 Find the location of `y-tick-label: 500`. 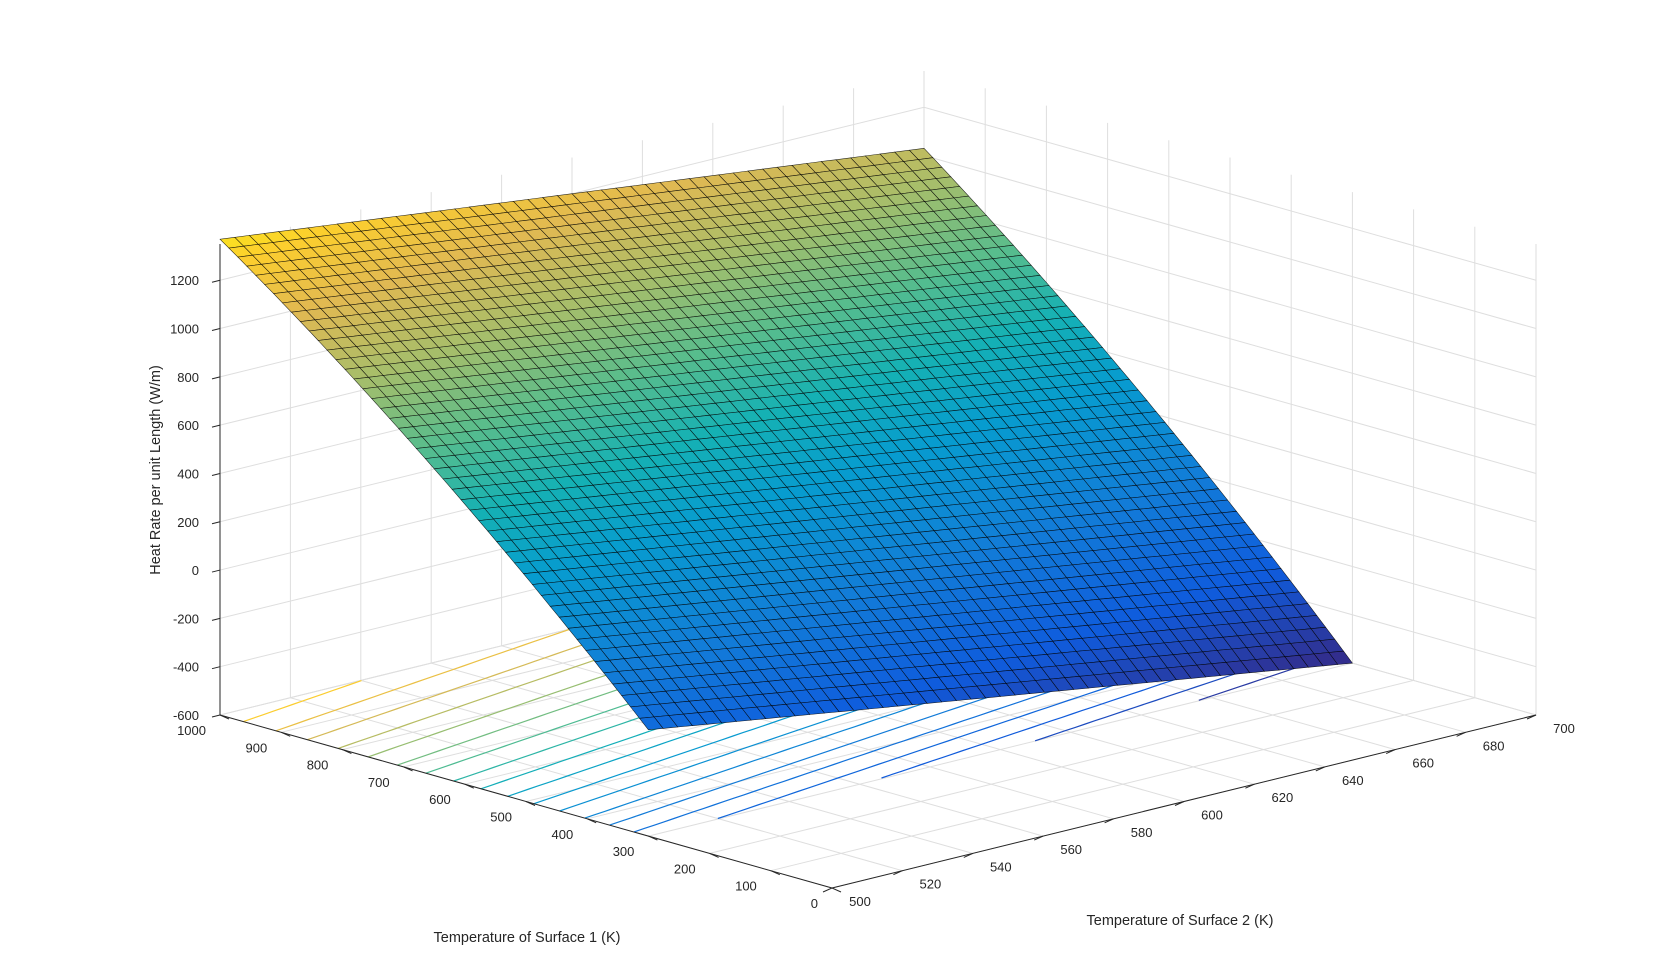

y-tick-label: 500 is located at coordinates (860, 901).